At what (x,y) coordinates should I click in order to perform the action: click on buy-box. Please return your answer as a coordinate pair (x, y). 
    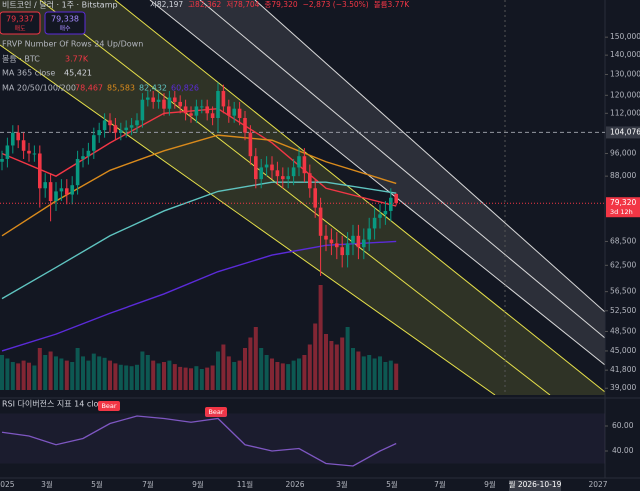
    Looking at the image, I should click on (65, 23).